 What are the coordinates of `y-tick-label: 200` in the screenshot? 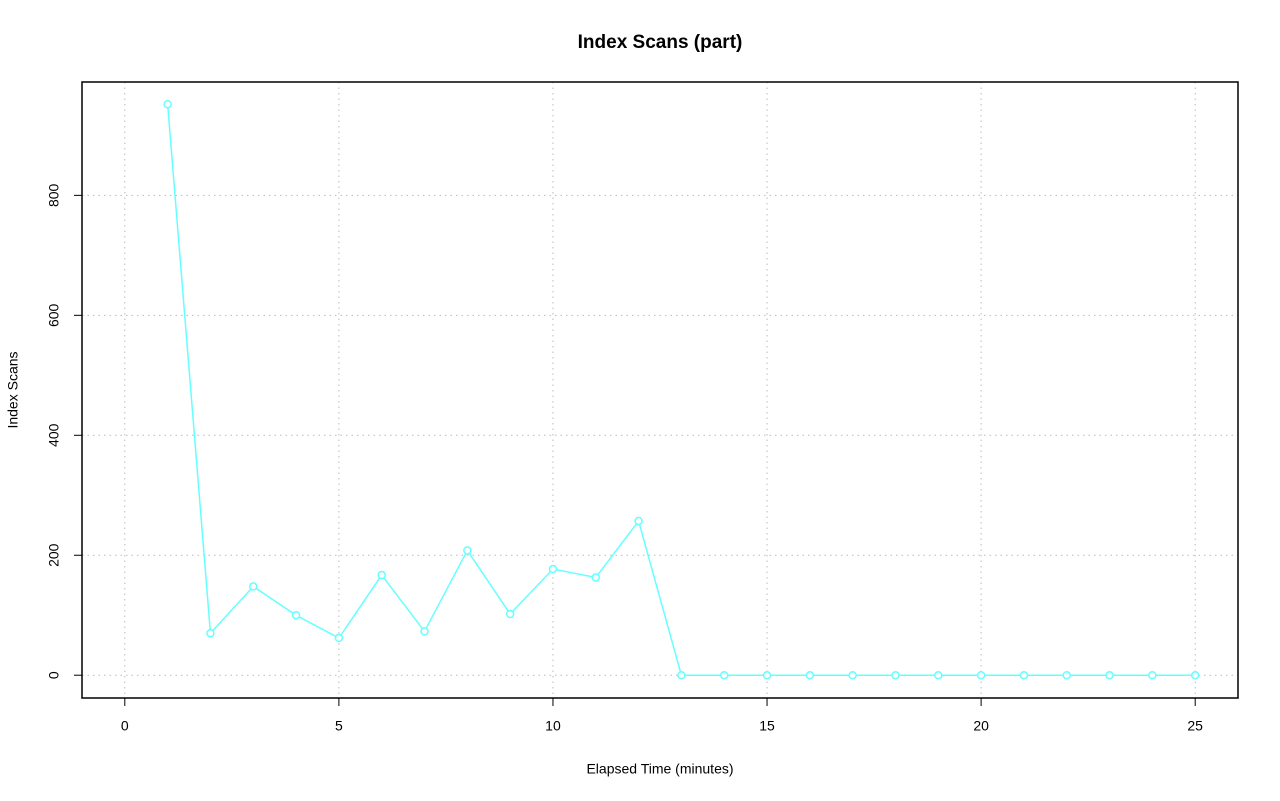 It's located at (54, 555).